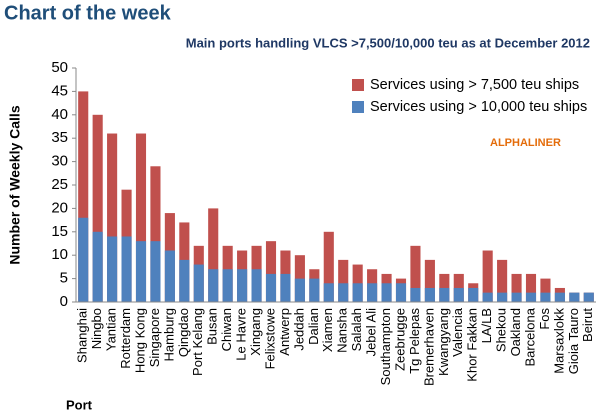 The width and height of the screenshot is (600, 418). What do you see at coordinates (385, 346) in the screenshot?
I see `x-tick-label: Southampton` at bounding box center [385, 346].